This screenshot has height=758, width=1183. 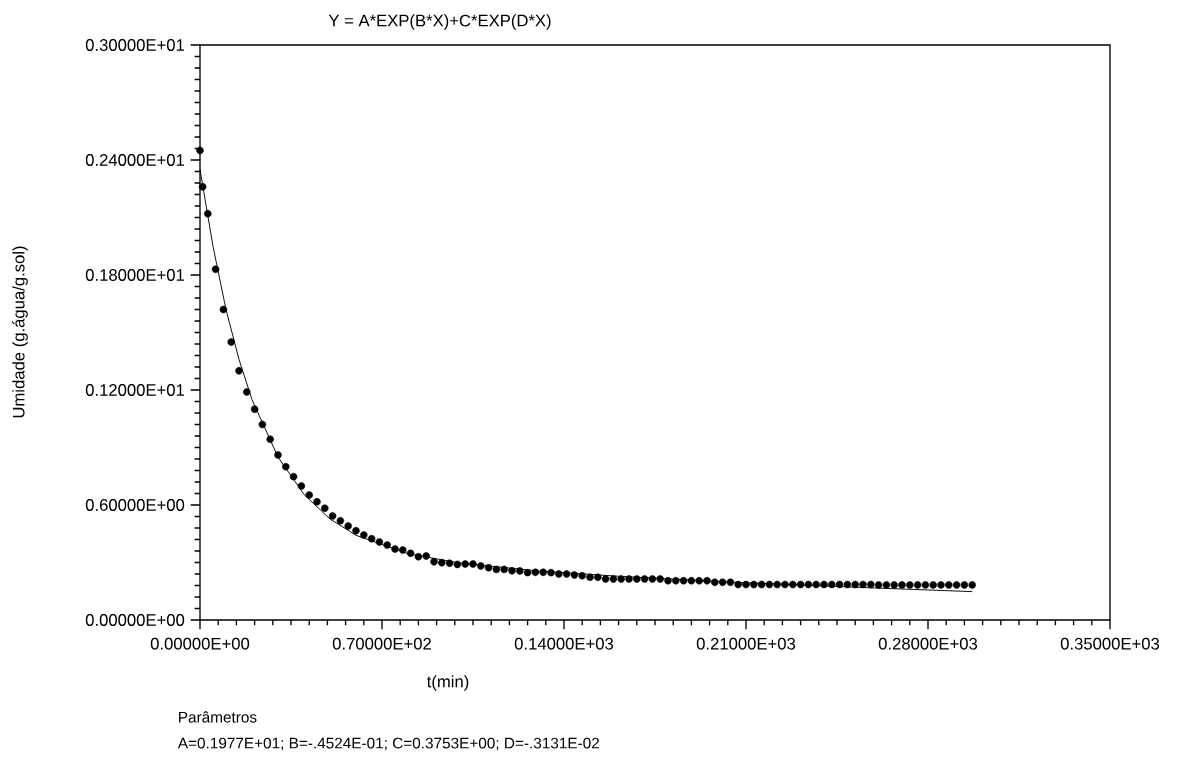 What do you see at coordinates (439, 22) in the screenshot?
I see `chart-title: Y = A*EXP(B*X)+C*EXP(D*X)` at bounding box center [439, 22].